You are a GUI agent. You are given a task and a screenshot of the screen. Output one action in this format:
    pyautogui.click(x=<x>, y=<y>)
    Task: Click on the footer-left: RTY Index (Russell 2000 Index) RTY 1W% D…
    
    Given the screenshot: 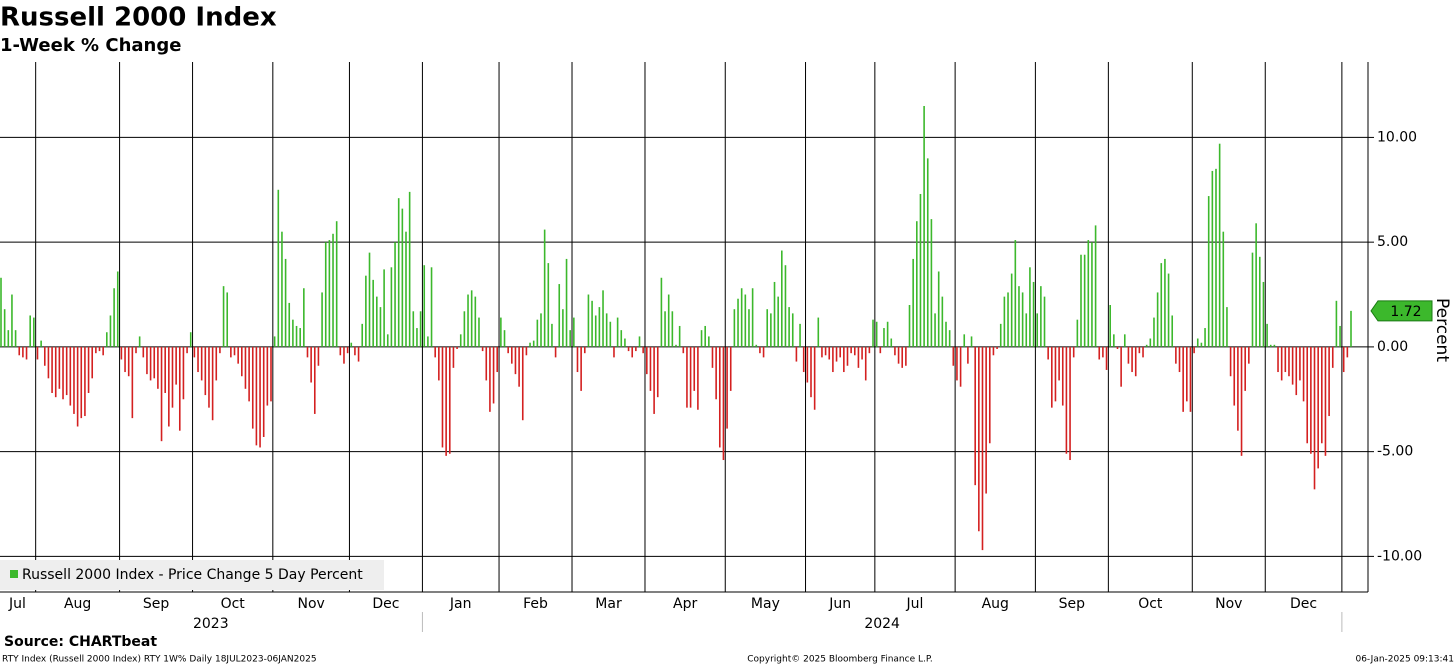 What is the action you would take?
    pyautogui.click(x=159, y=660)
    